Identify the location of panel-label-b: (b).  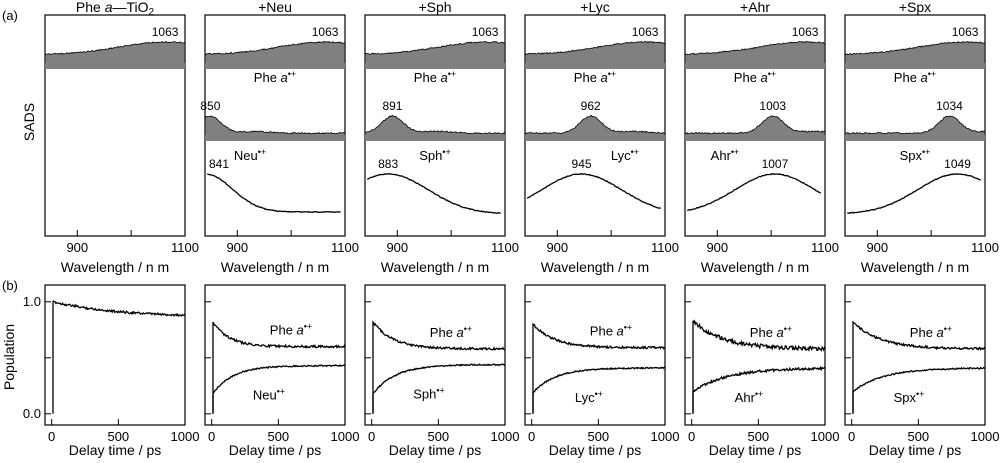
(10, 285).